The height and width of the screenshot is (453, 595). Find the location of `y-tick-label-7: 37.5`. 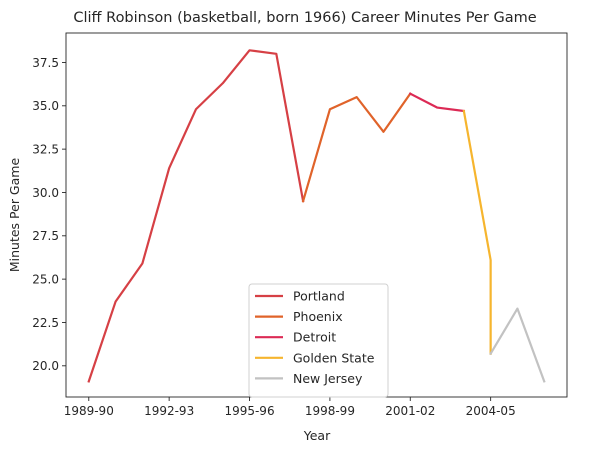

y-tick-label-7: 37.5 is located at coordinates (45, 63).